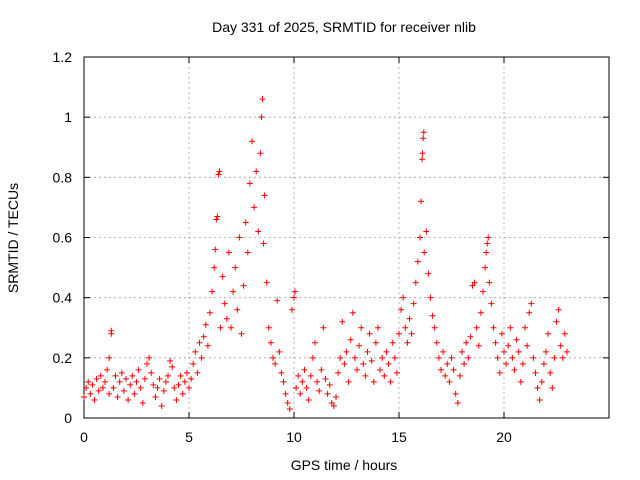  I want to click on x-tick-label: 10, so click(294, 437).